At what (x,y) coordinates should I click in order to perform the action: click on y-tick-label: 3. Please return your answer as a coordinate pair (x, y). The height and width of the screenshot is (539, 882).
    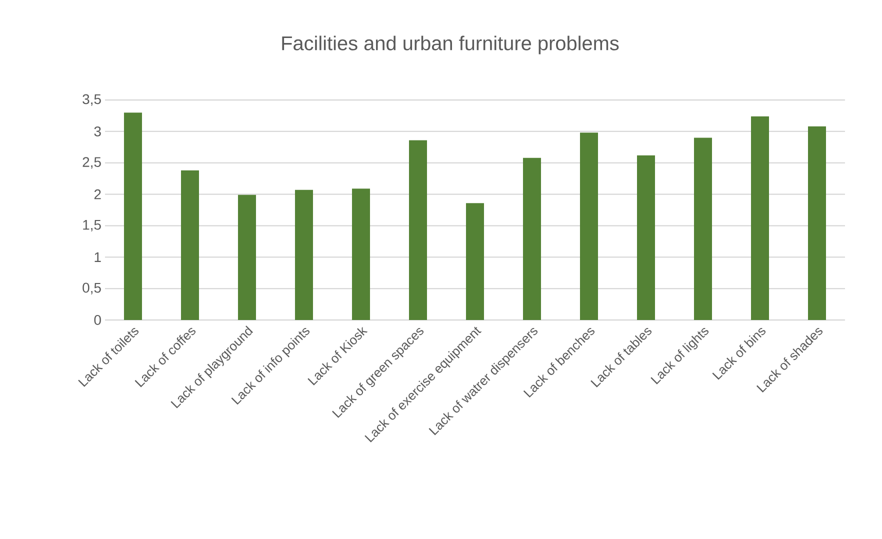
    Looking at the image, I should click on (97, 131).